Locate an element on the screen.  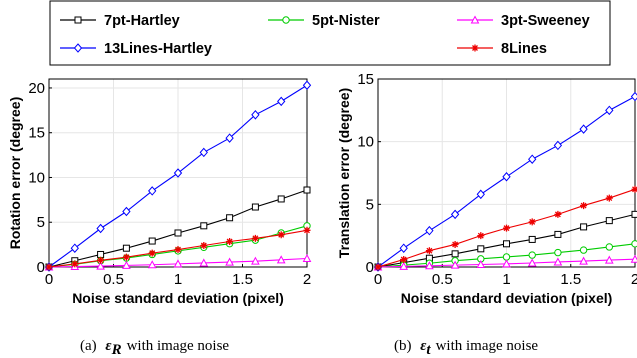
y-axis-label: Translation error (degree) is located at coordinates (344, 173).